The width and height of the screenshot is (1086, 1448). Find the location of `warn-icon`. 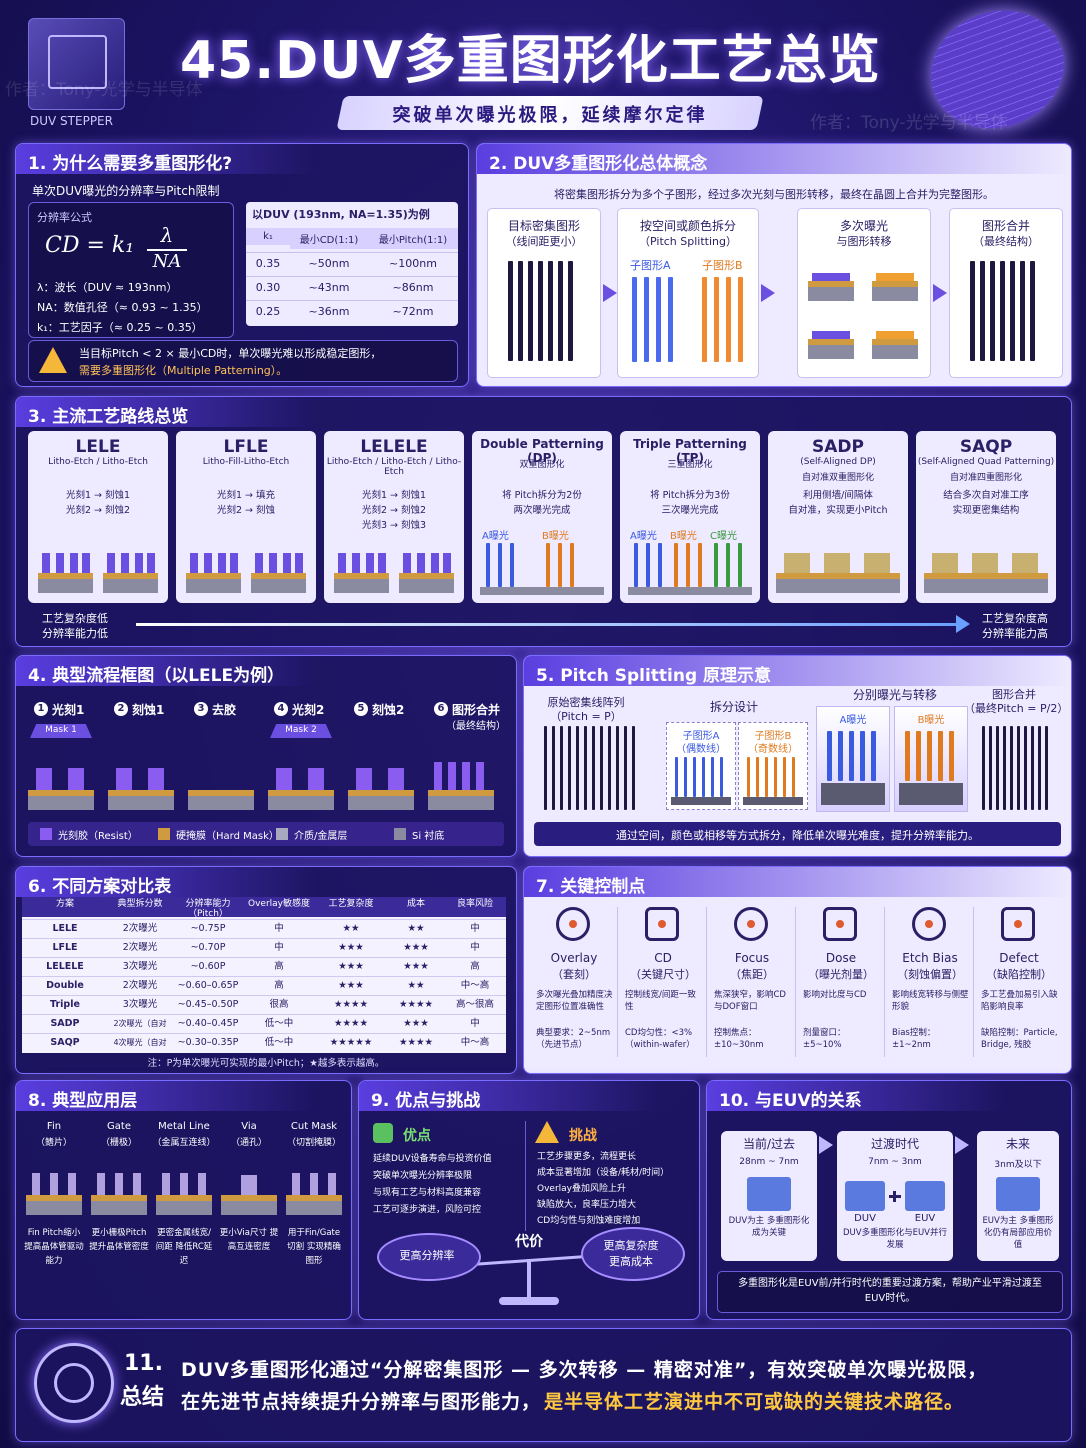

warn-icon is located at coordinates (547, 1132).